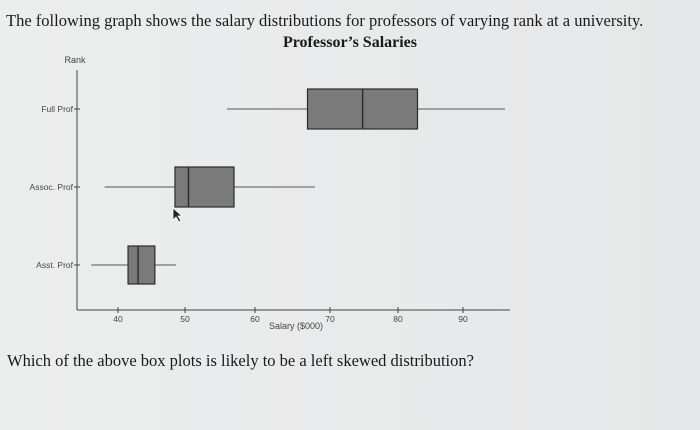 This screenshot has height=430, width=700. What do you see at coordinates (118, 319) in the screenshot?
I see `x-tick-label: 40` at bounding box center [118, 319].